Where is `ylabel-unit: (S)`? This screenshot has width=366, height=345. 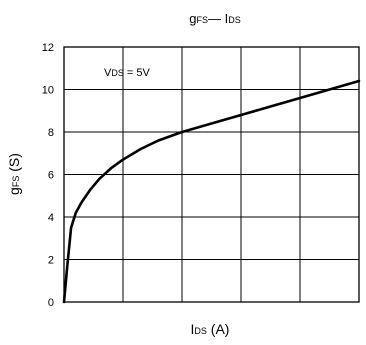
ylabel-unit: (S) is located at coordinates (14, 164).